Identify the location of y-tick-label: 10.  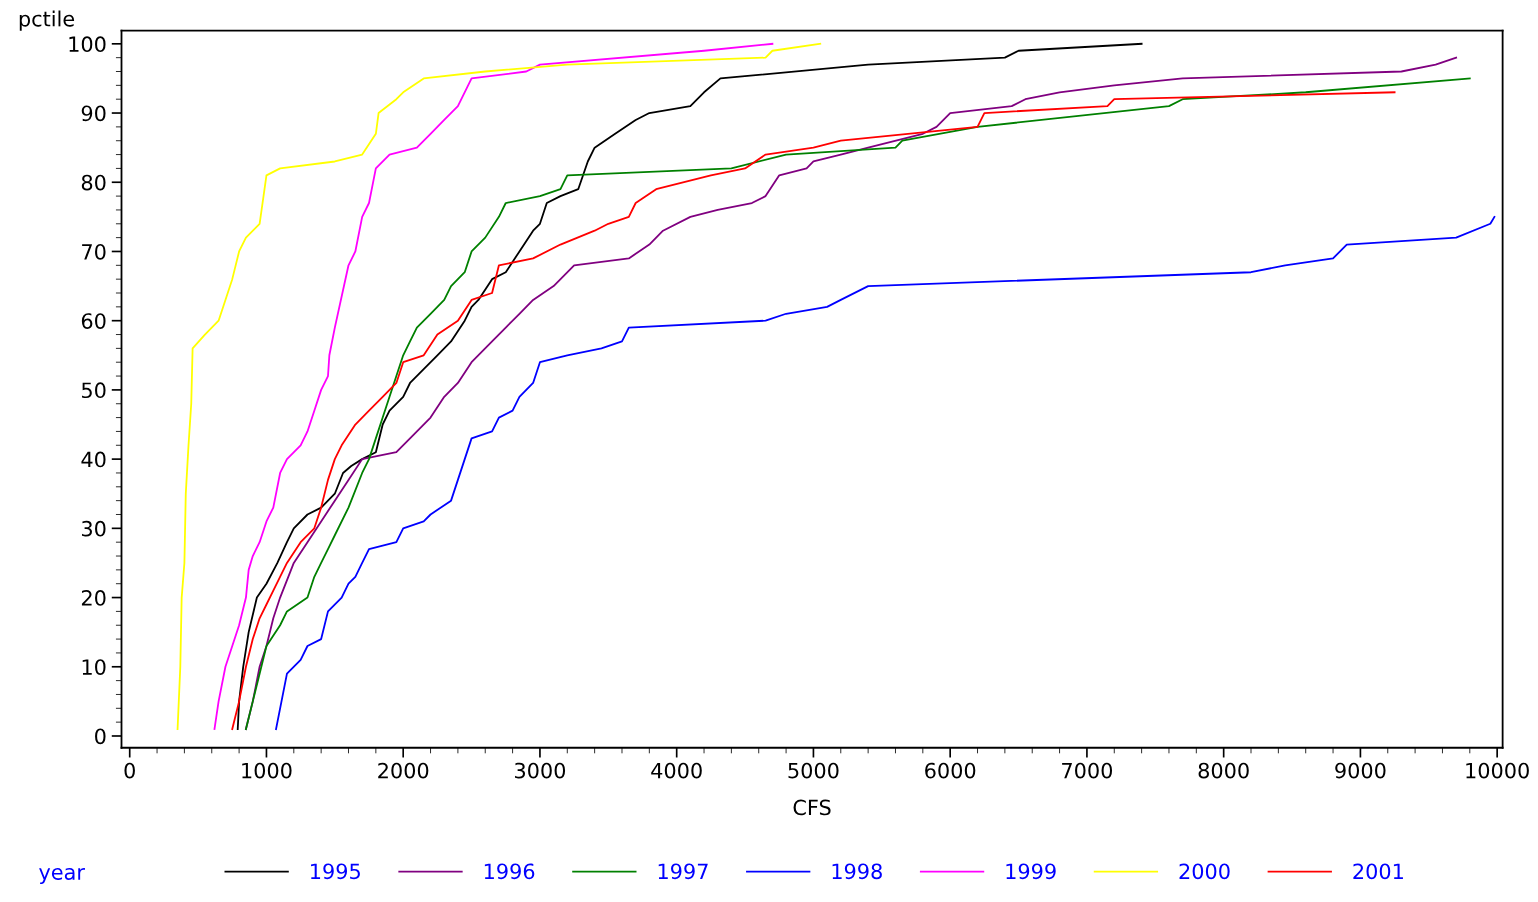
(94, 667).